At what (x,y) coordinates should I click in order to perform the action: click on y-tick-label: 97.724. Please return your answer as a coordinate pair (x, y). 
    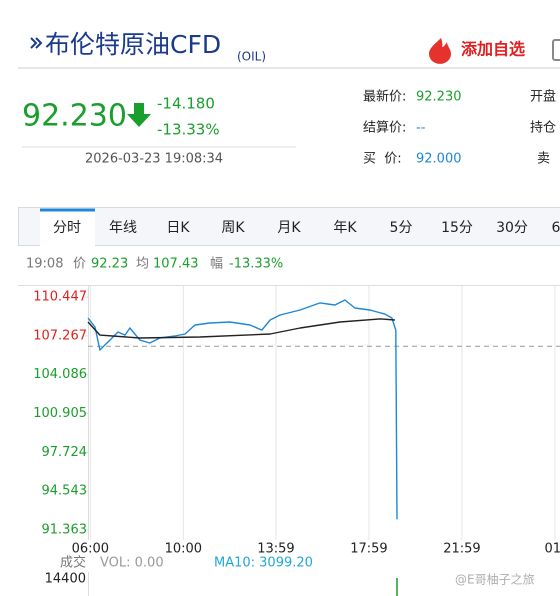
    Looking at the image, I should click on (65, 452).